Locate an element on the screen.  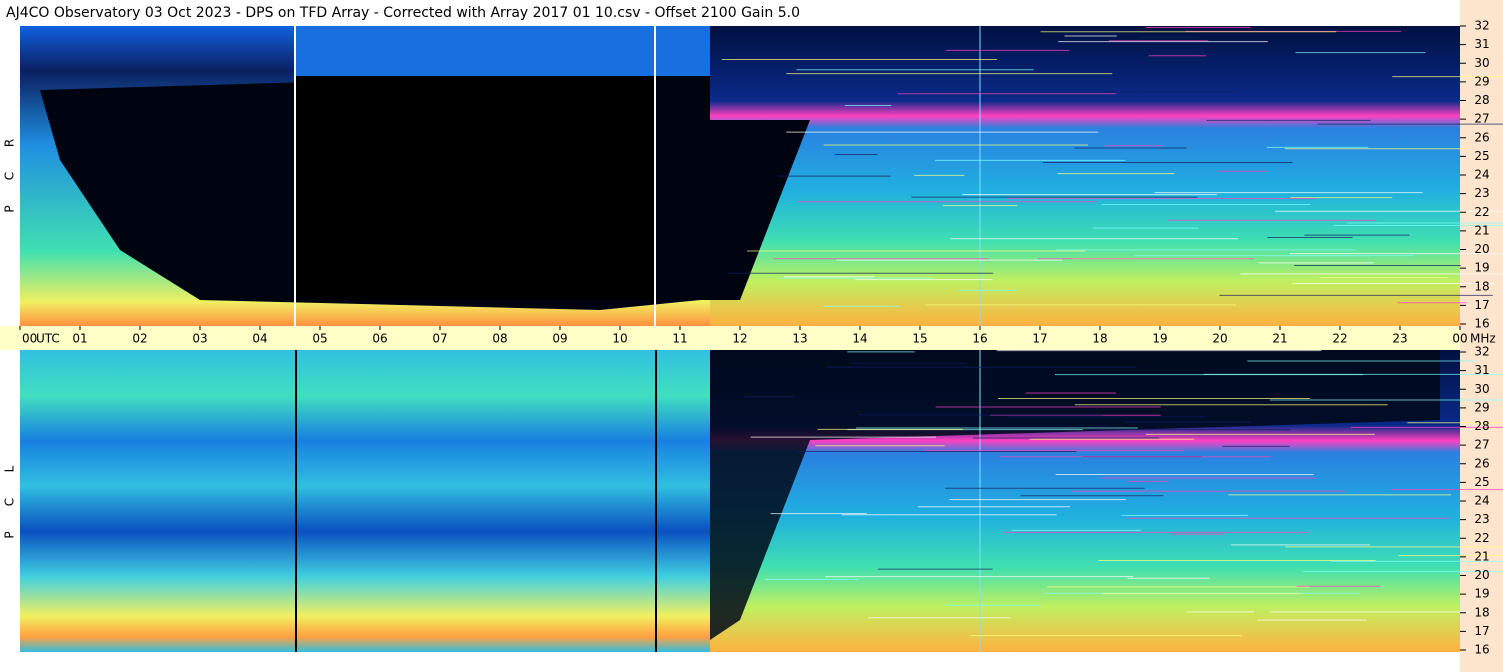
time-tick-label: 07 is located at coordinates (439, 339).